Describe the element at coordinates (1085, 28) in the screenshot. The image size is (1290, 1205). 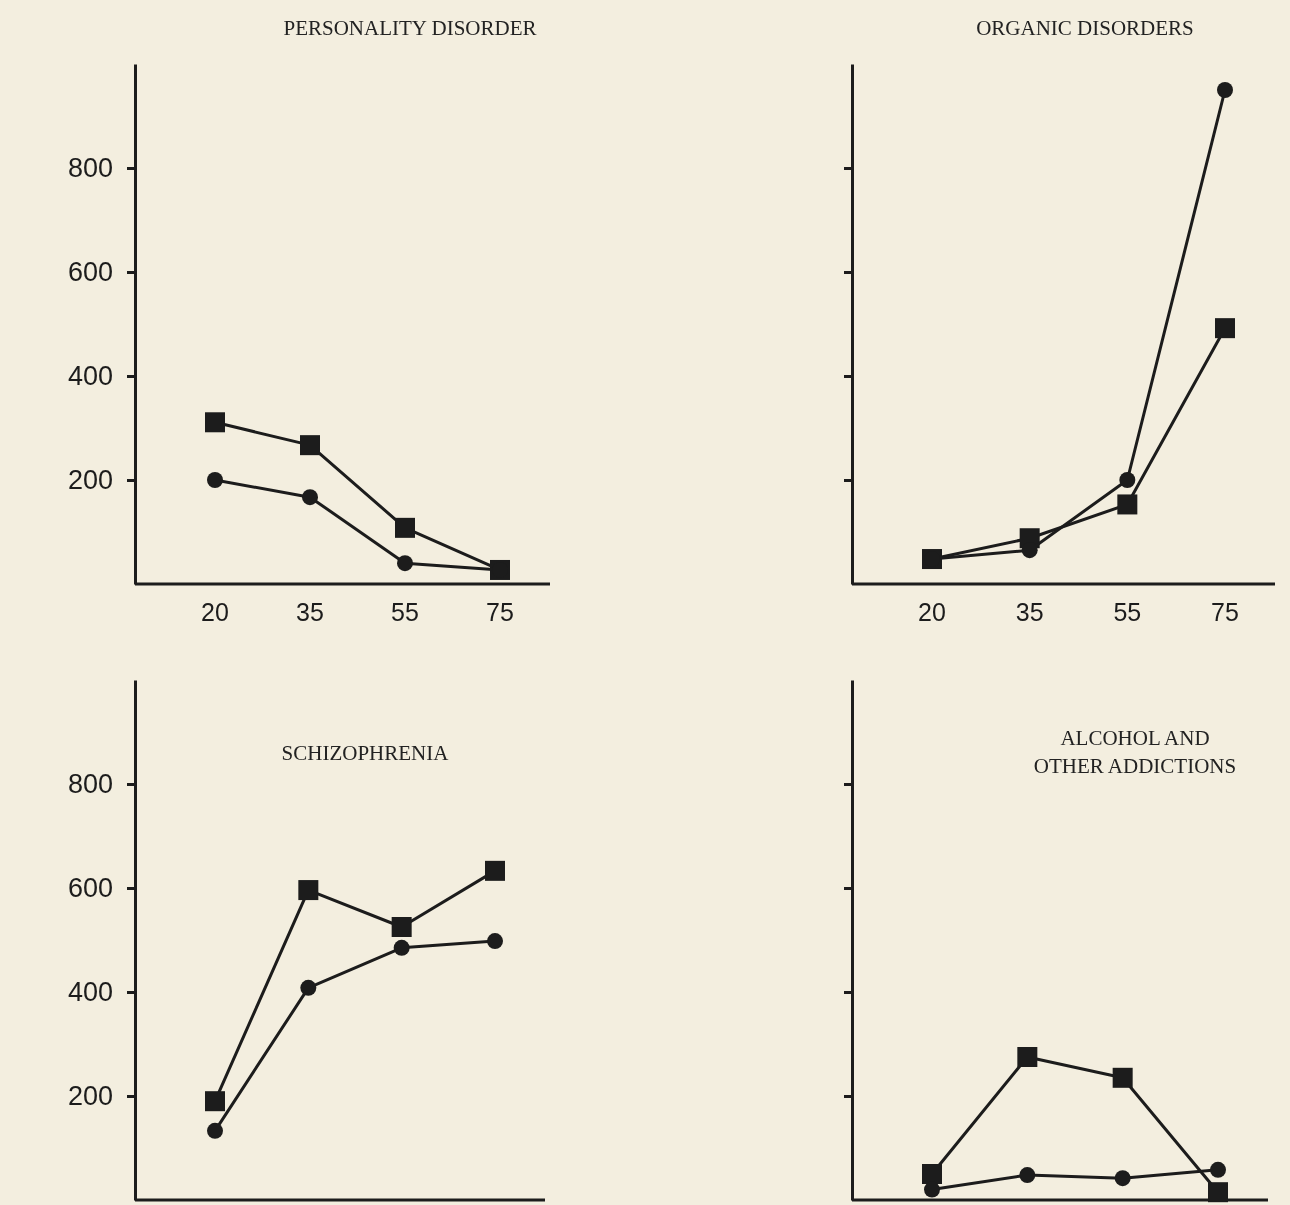
I see `chart-title: ORGANIC DISORDERS` at that location.